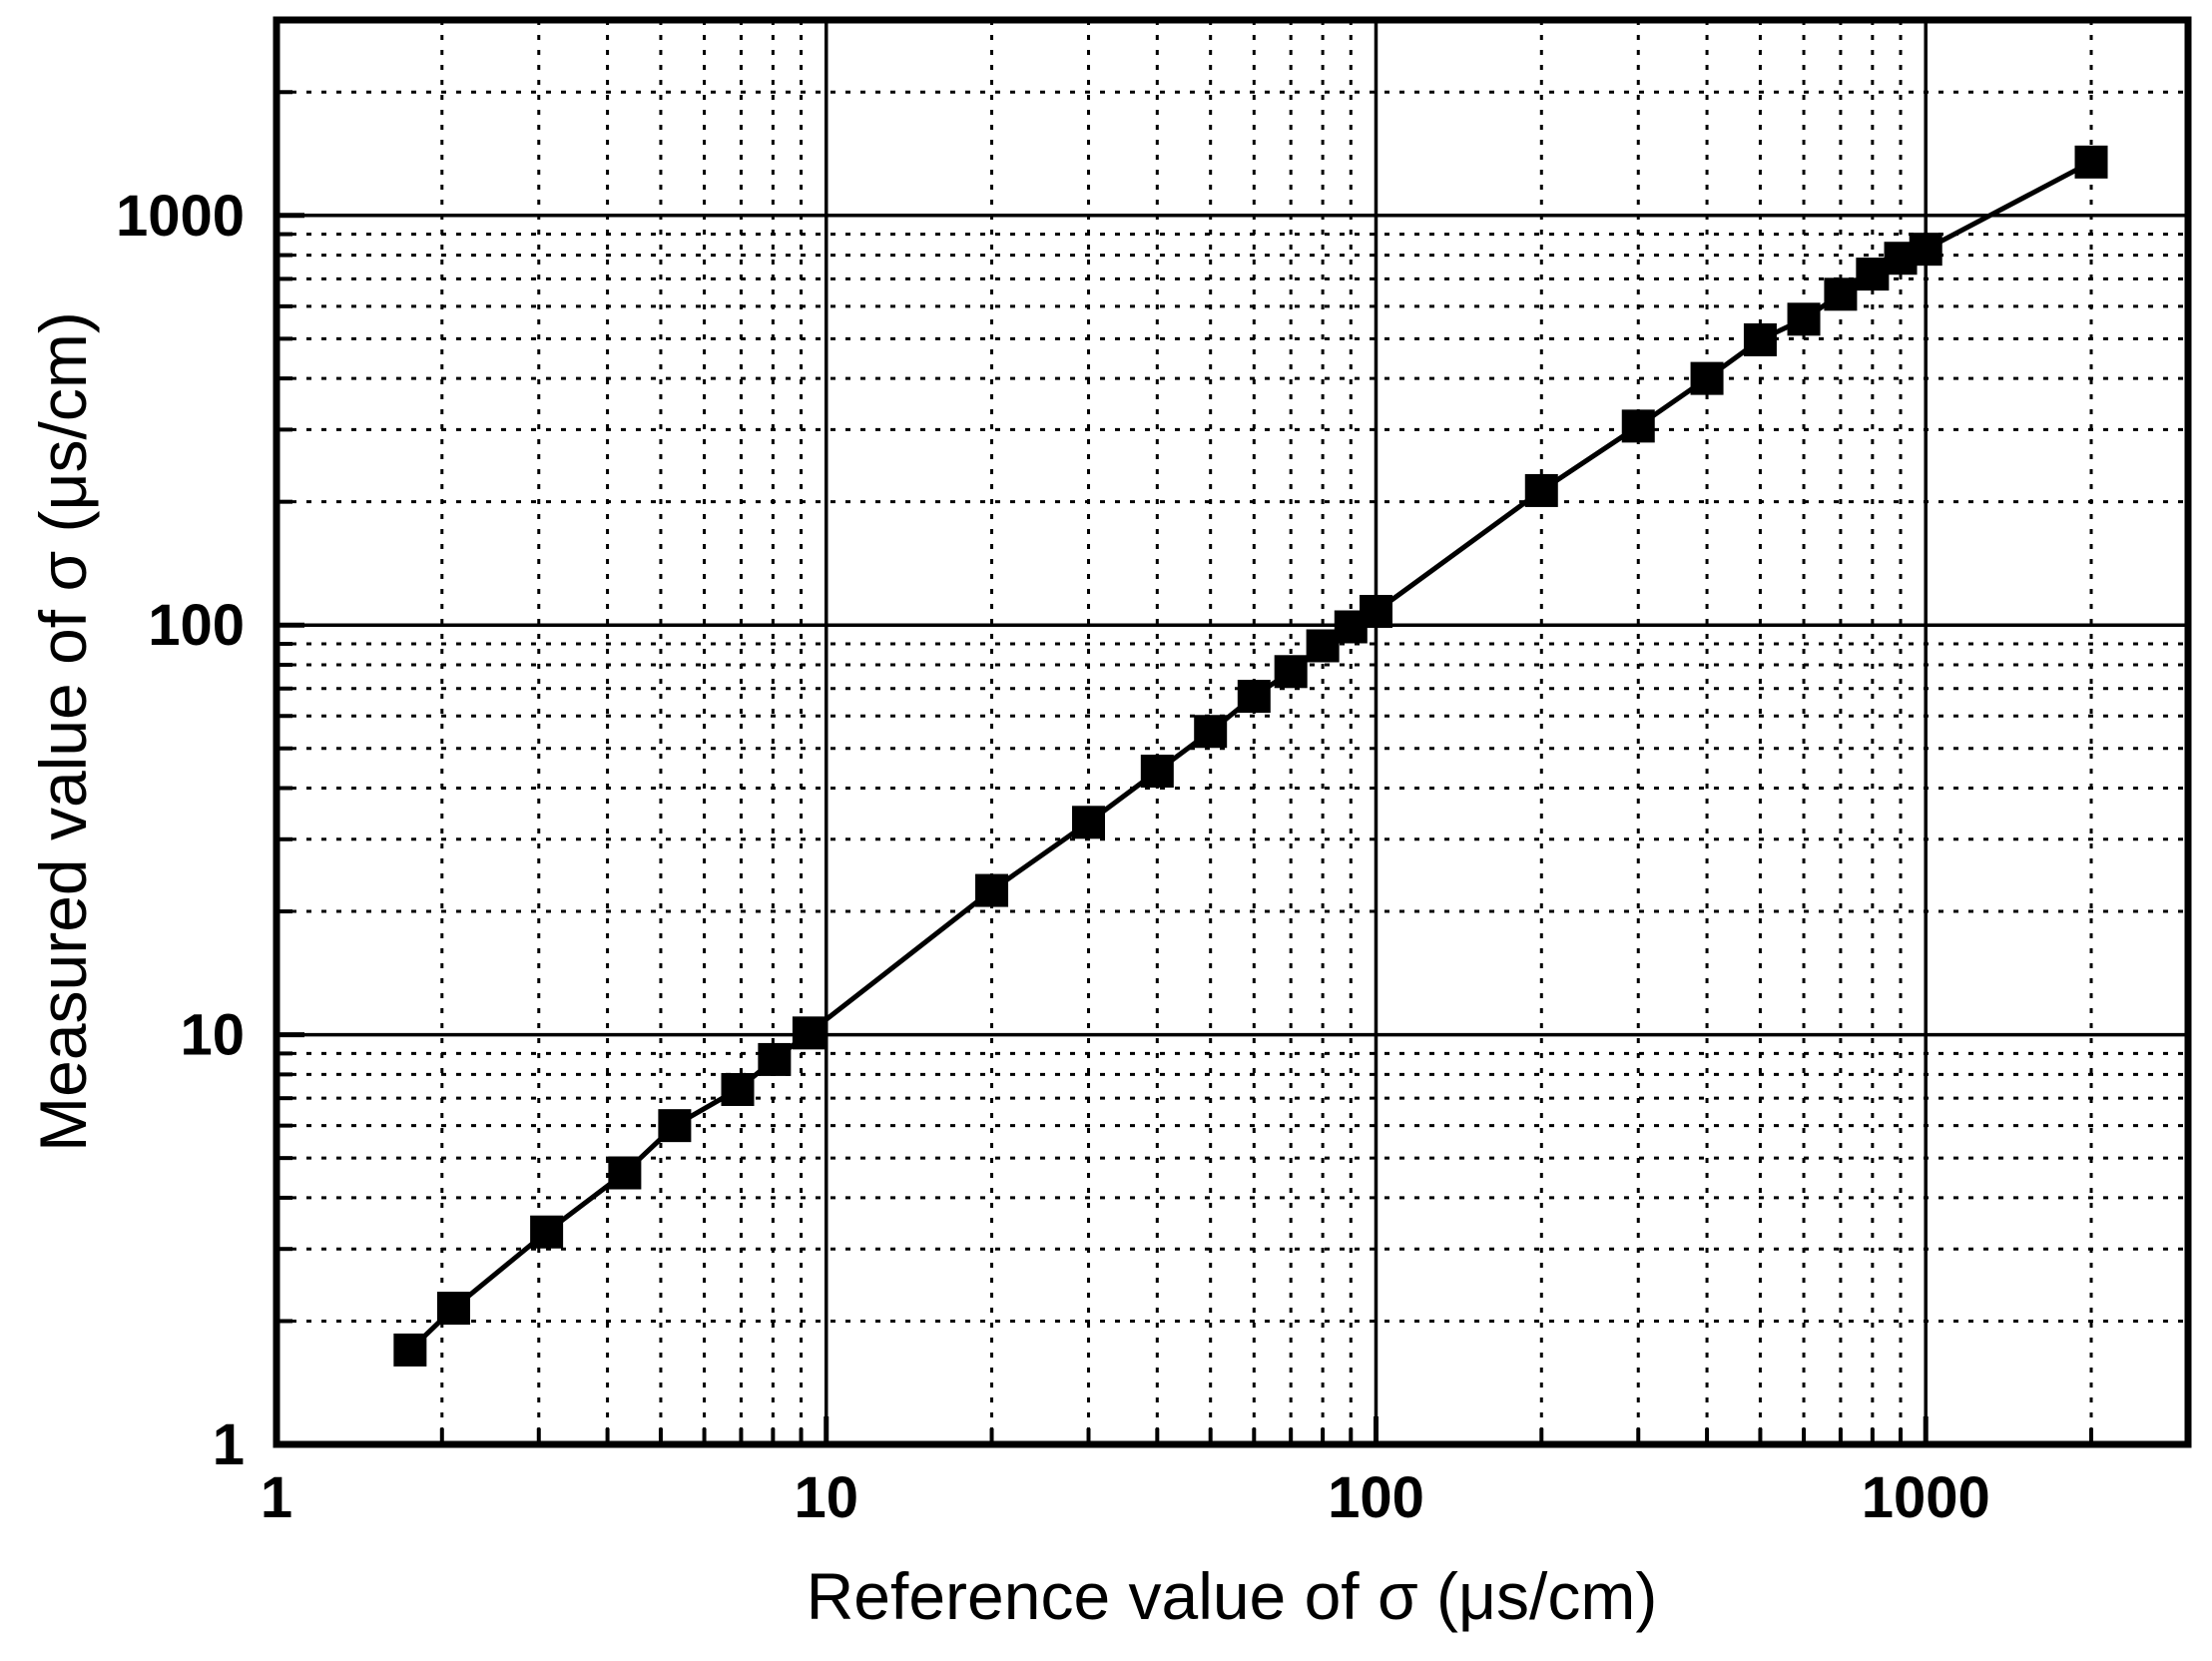  Describe the element at coordinates (1232, 1596) in the screenshot. I see `x-axis-title: Reference value of σ (μs/cm)` at that location.